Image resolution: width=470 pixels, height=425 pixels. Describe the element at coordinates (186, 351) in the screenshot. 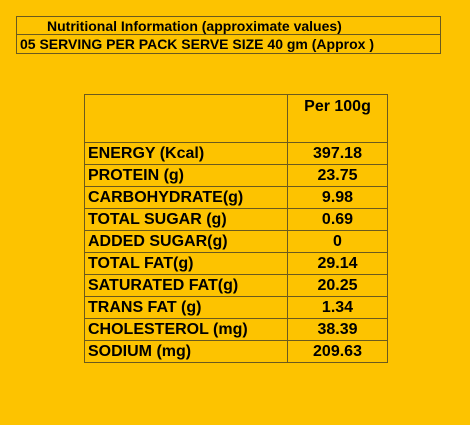

I see `nutrient-name: SODIUM (mg)` at that location.